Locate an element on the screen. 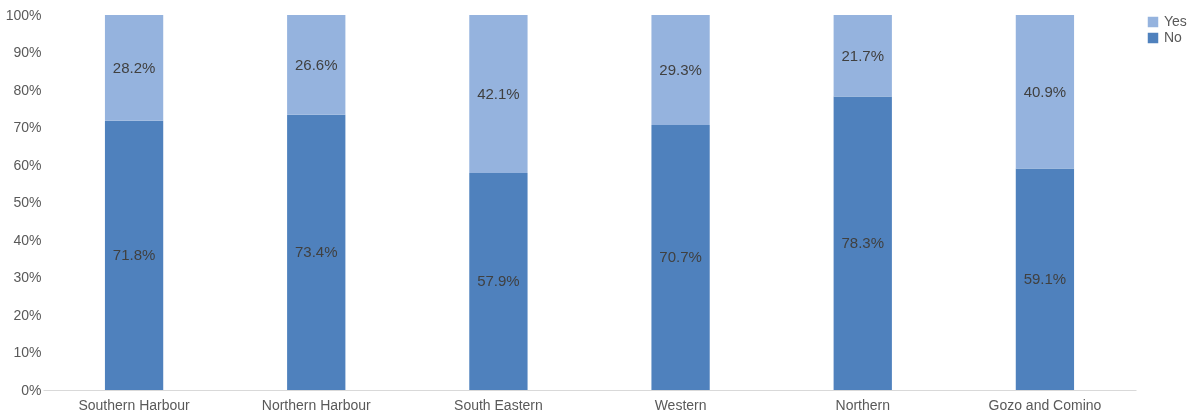 This screenshot has height=417, width=1197. y-tick-label: 100% is located at coordinates (23, 14).